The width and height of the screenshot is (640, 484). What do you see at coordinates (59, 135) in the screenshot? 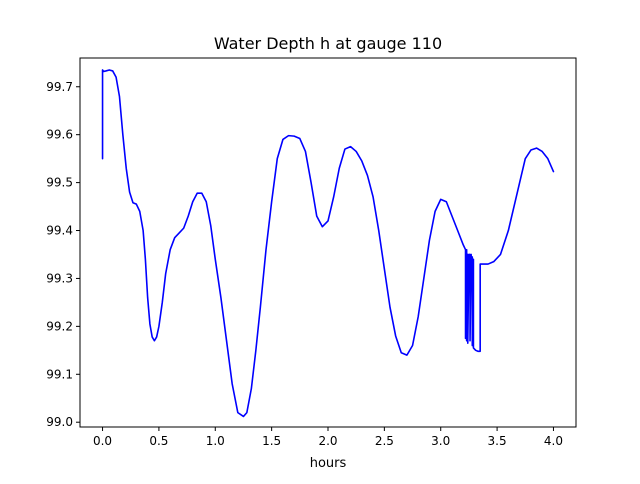
I see `y-tick-label: 99.6` at bounding box center [59, 135].